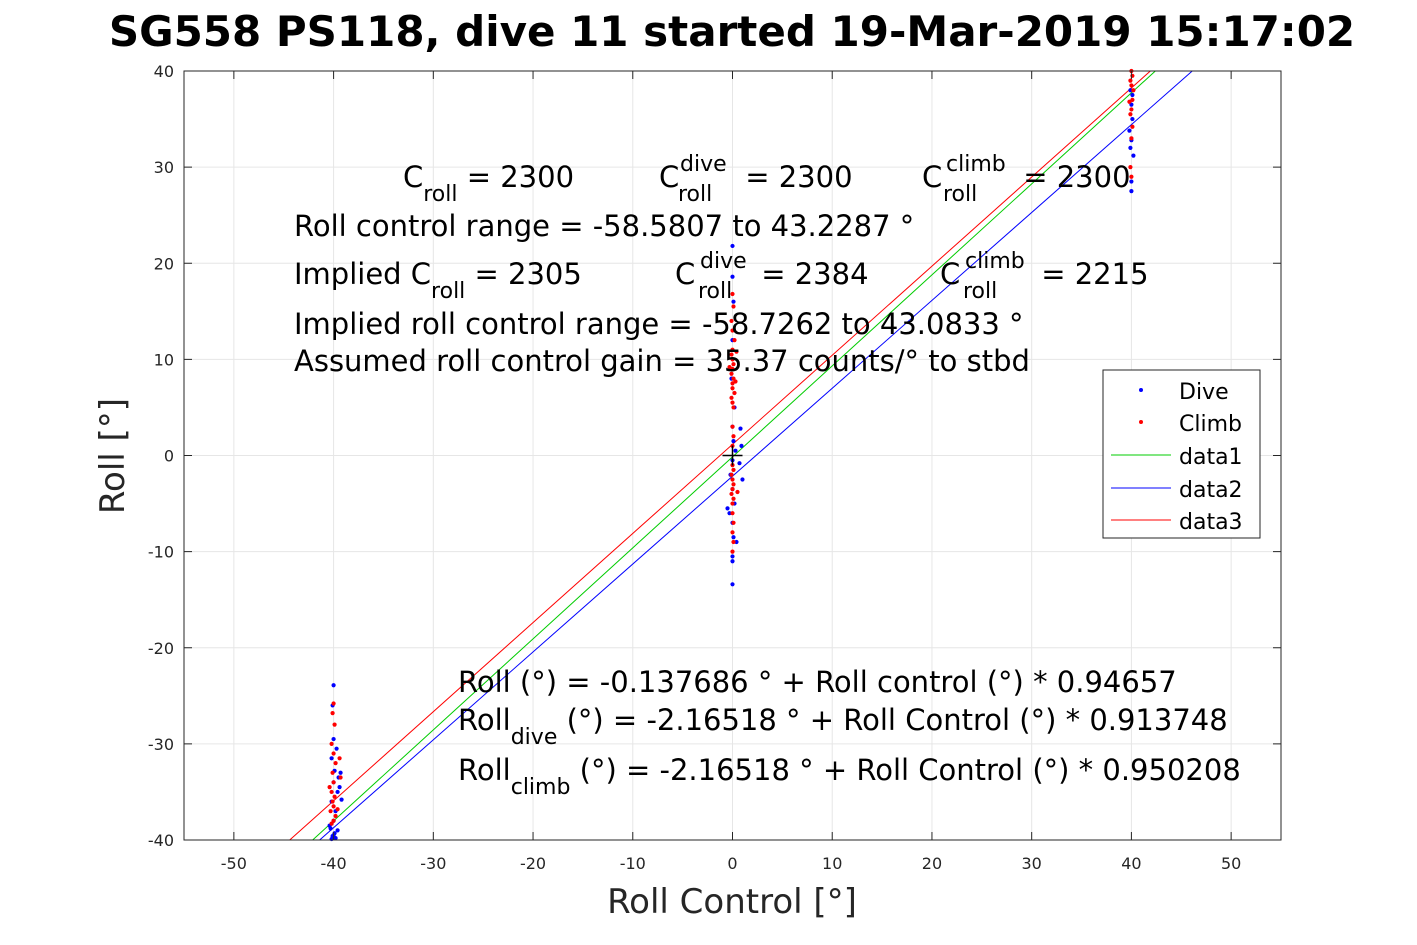 This screenshot has height=945, width=1417. What do you see at coordinates (169, 456) in the screenshot?
I see `y-tick-label: 0` at bounding box center [169, 456].